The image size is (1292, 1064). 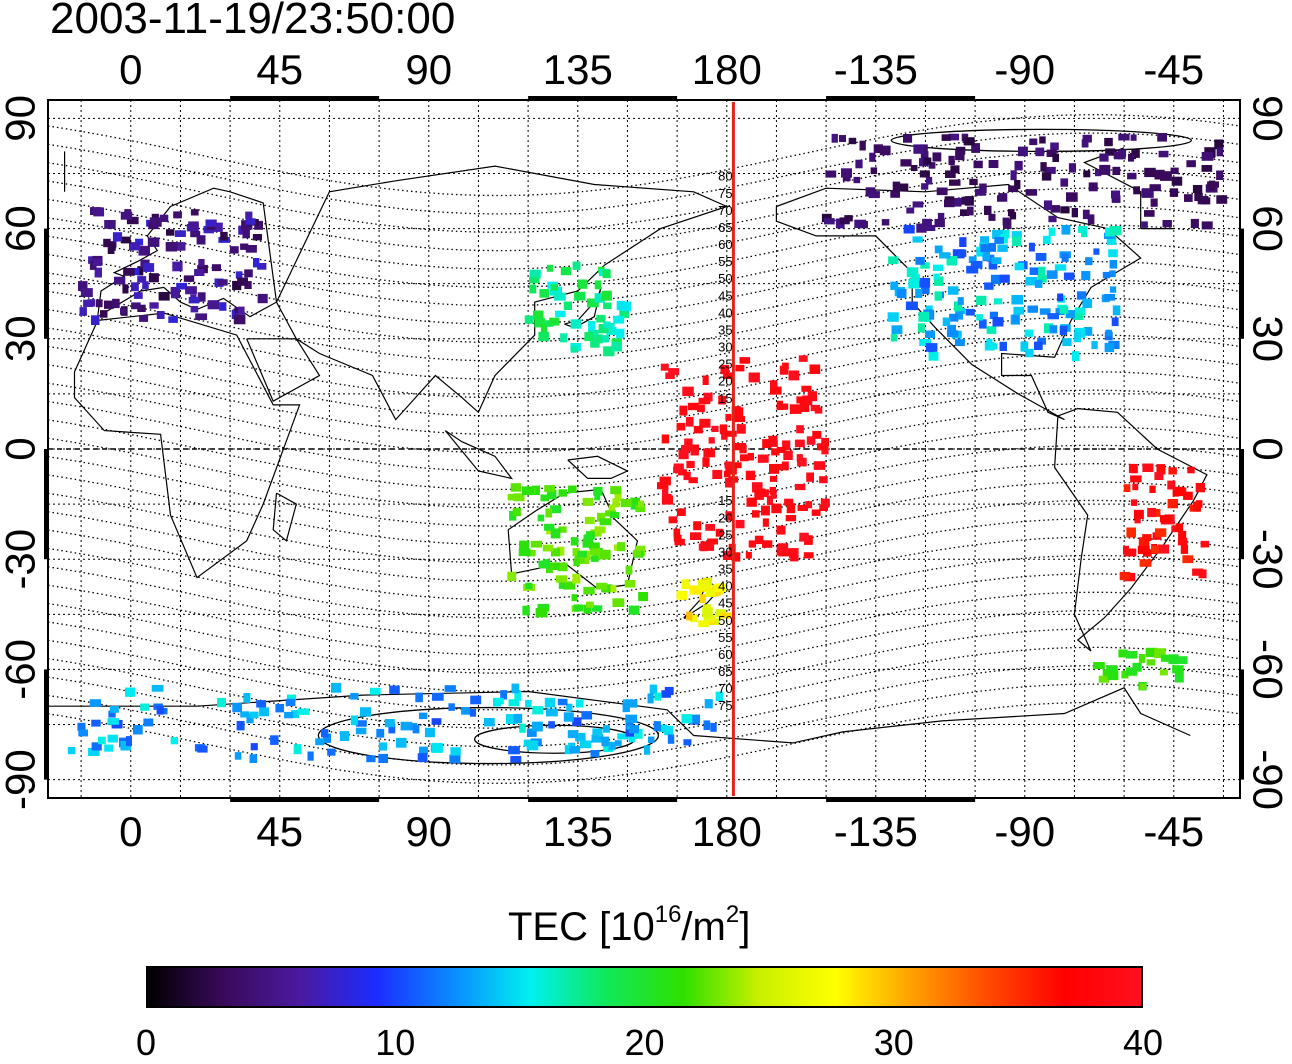 What do you see at coordinates (130, 69) in the screenshot?
I see `top-lon-label: 0` at bounding box center [130, 69].